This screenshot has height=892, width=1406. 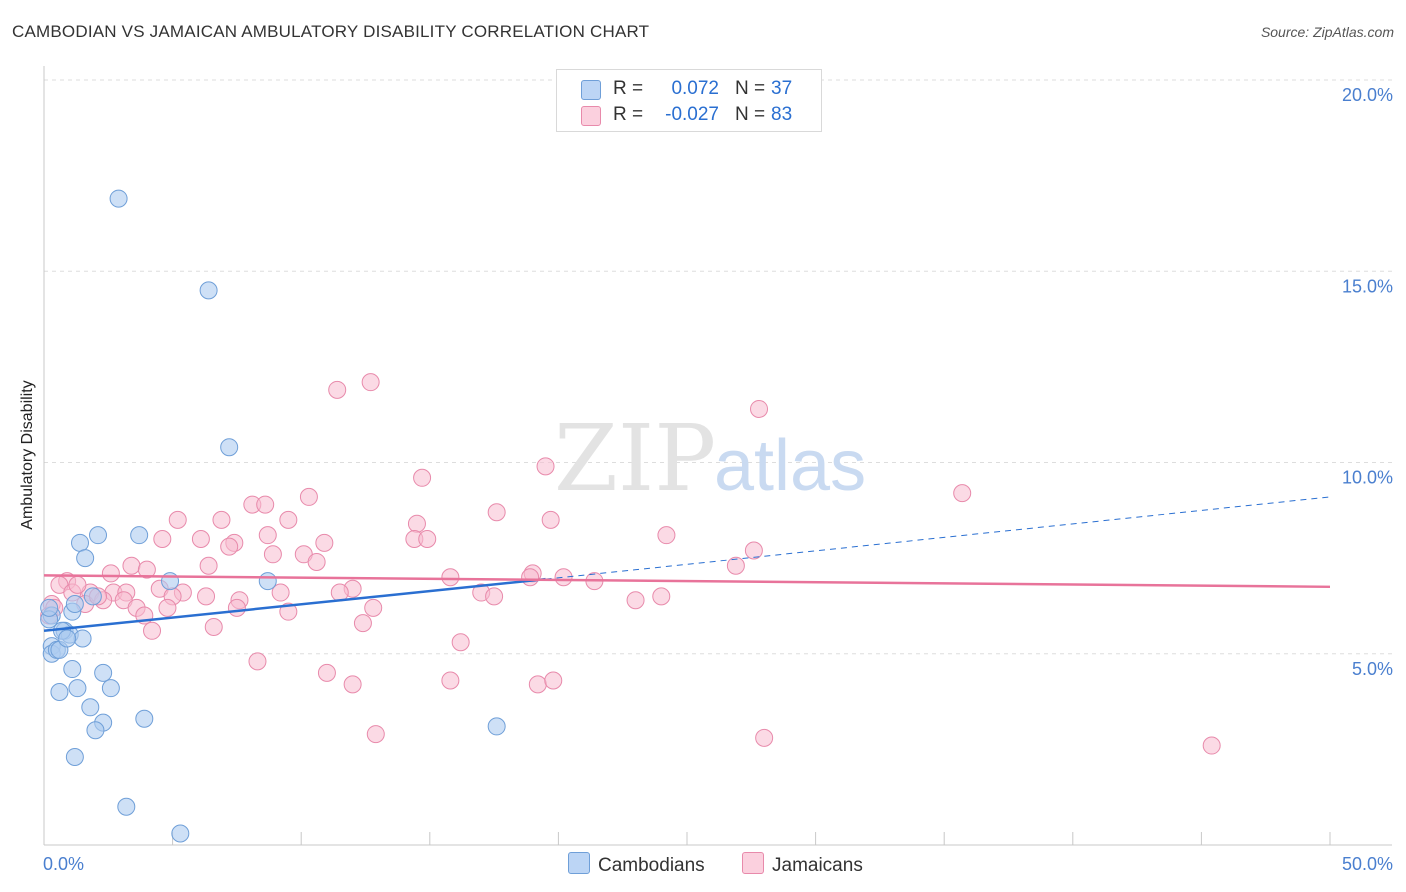 I want to click on legend-swatch-pink, so click(x=591, y=116).